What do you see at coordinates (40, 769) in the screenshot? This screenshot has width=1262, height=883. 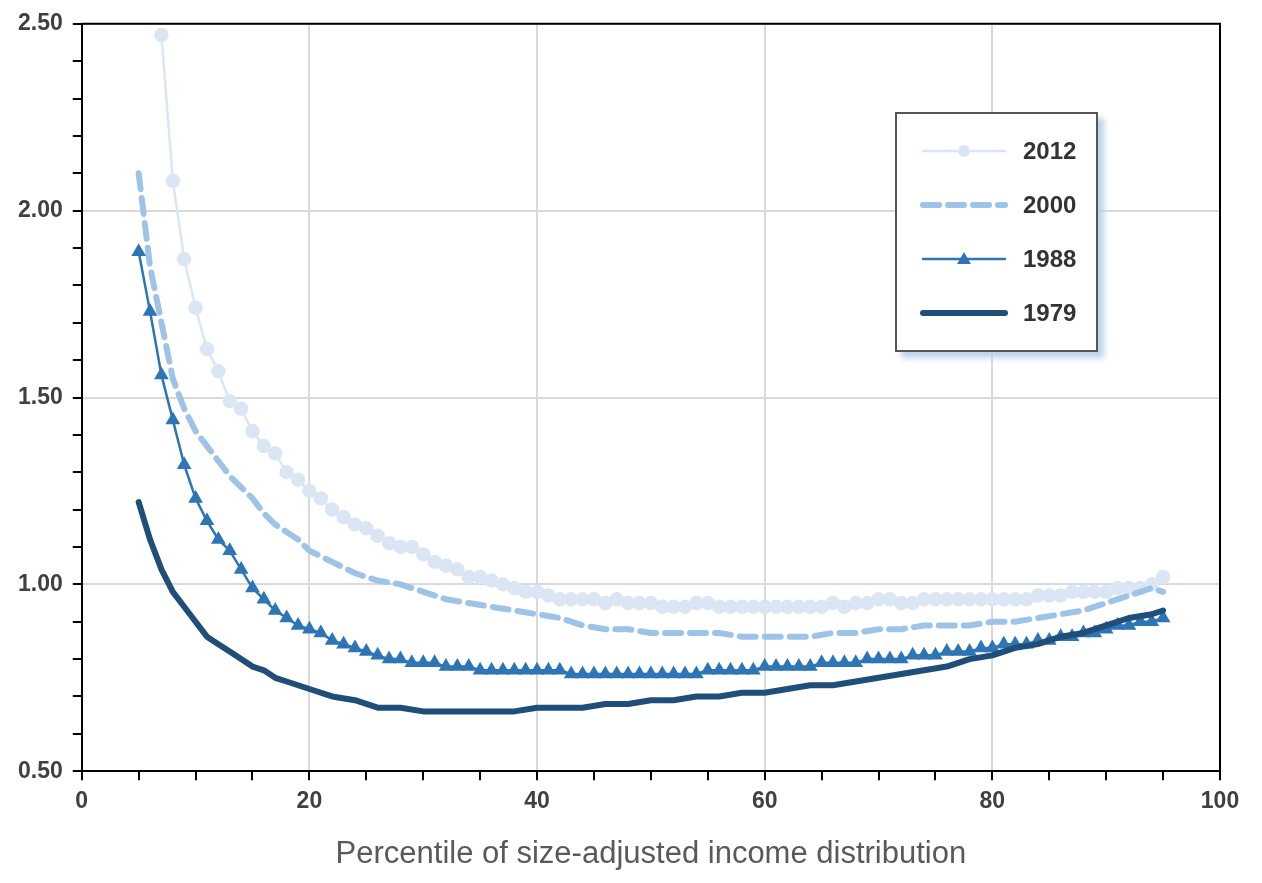 I see `y-tick-label: 0.50` at bounding box center [40, 769].